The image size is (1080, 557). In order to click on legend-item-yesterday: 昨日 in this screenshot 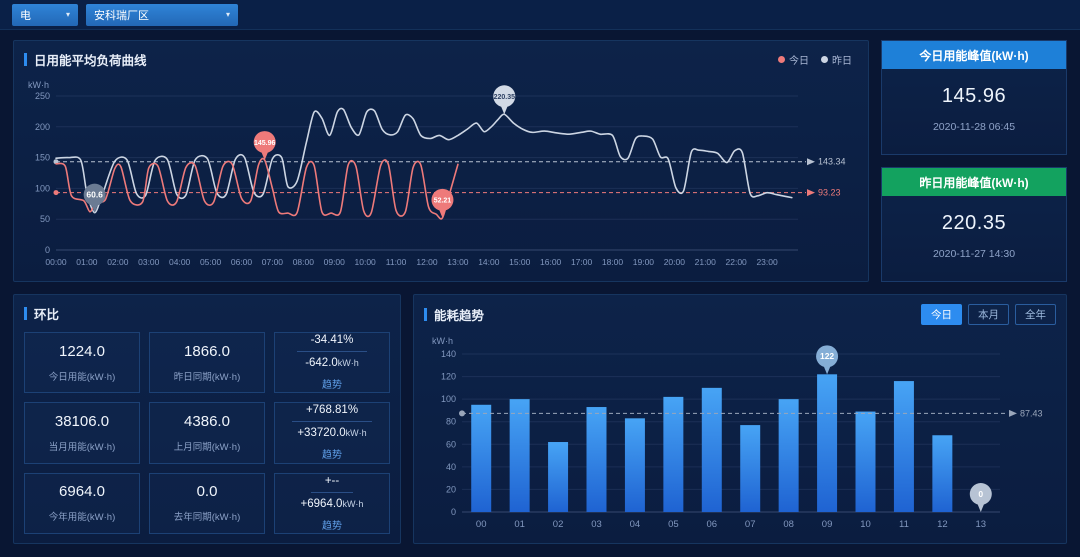, I will do `click(836, 59)`.